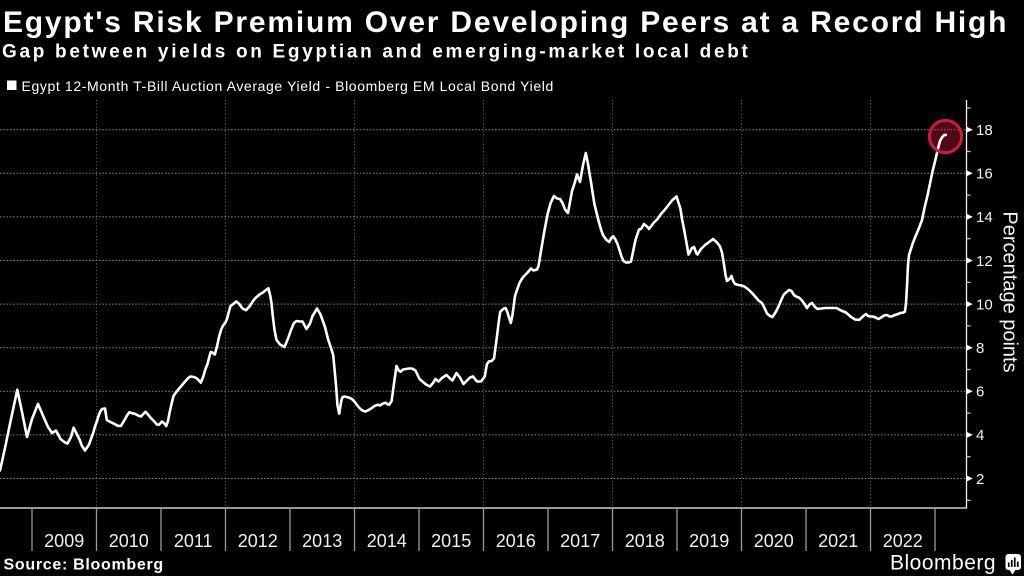 This screenshot has height=576, width=1024. I want to click on svg-text: 2009, so click(64, 541).